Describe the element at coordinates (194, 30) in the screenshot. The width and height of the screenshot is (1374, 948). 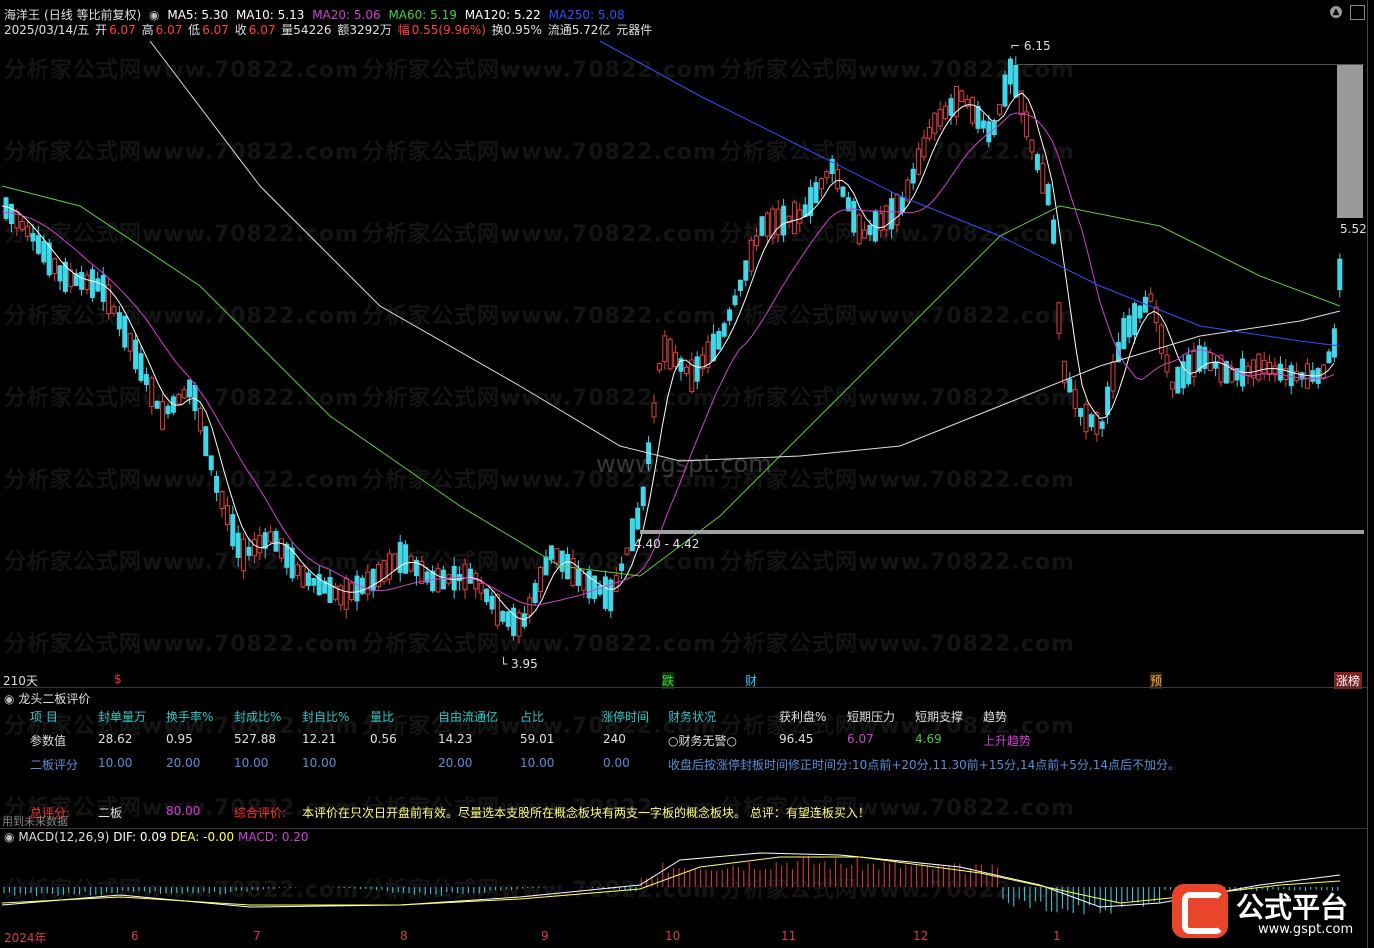
I see `low-label: 低` at that location.